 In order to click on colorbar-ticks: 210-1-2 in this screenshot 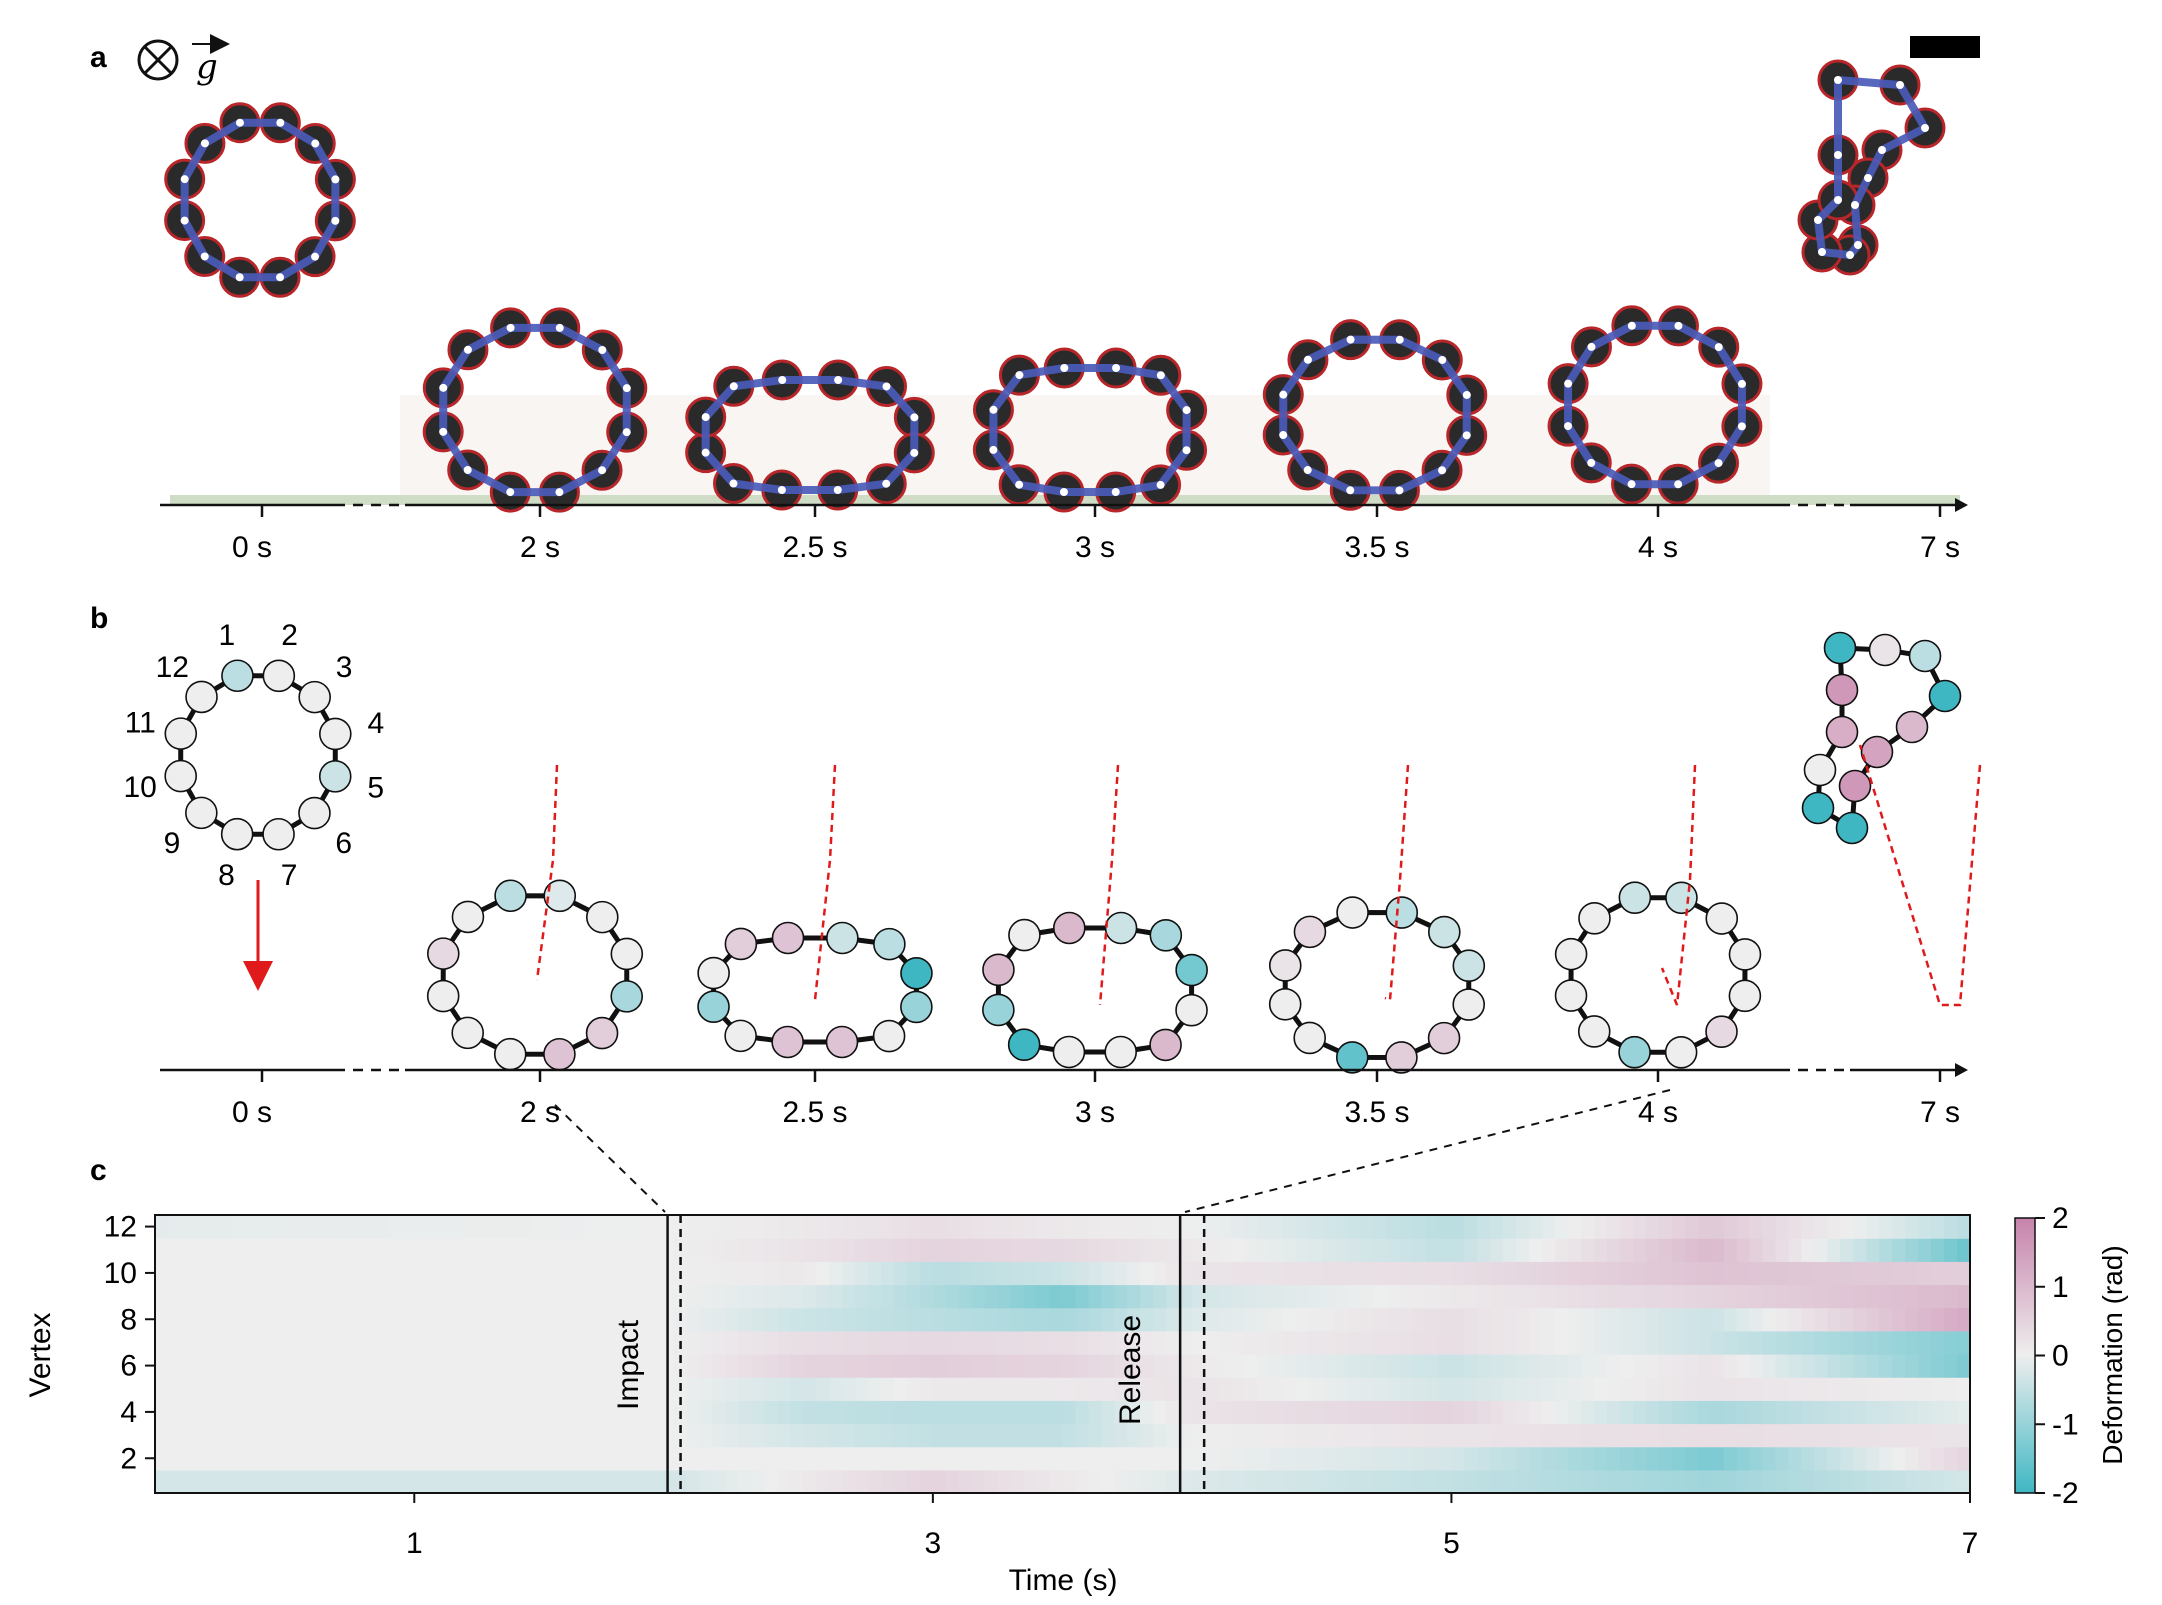, I will do `click(2057, 1356)`.